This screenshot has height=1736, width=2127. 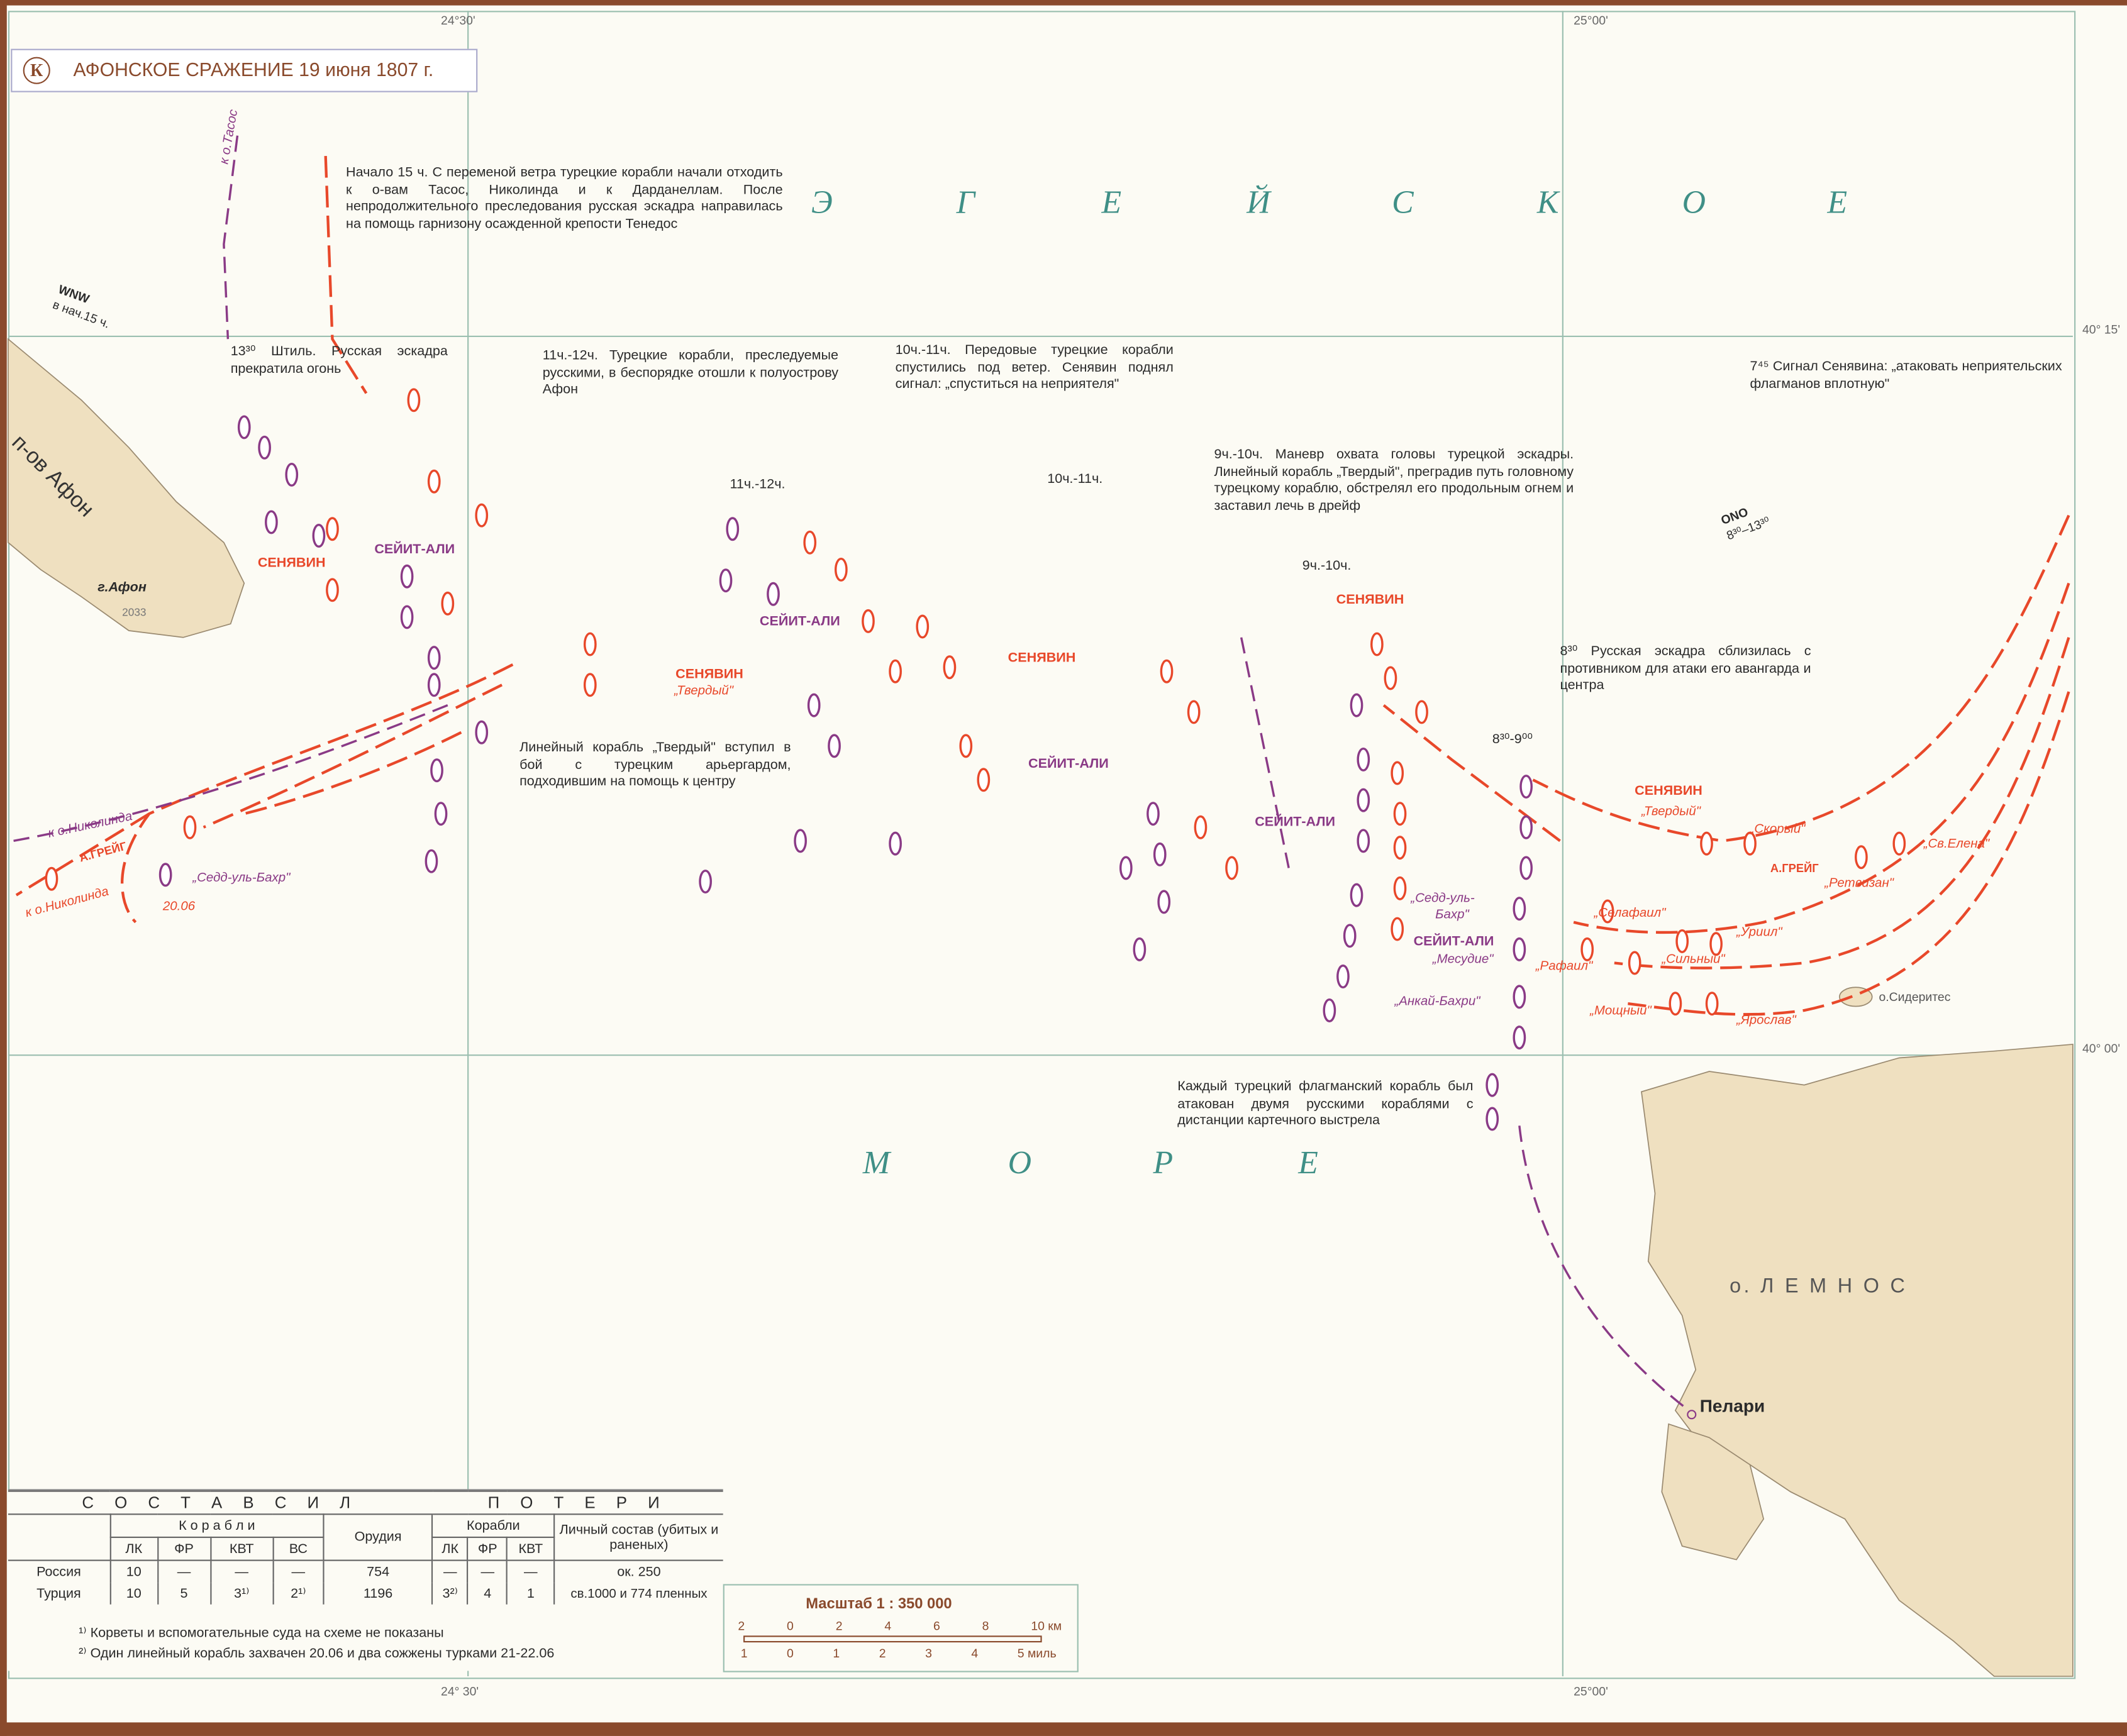 I want to click on cell: —, so click(x=298, y=1571).